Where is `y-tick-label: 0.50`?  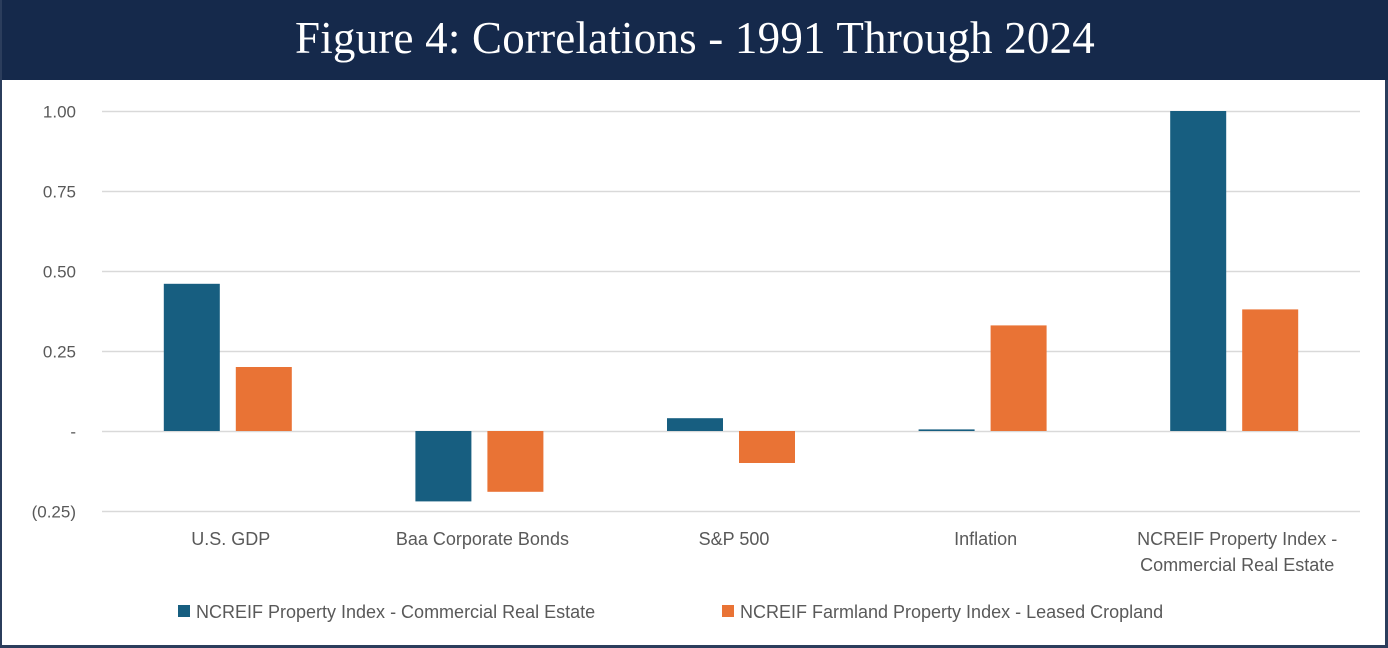
y-tick-label: 0.50 is located at coordinates (59, 272).